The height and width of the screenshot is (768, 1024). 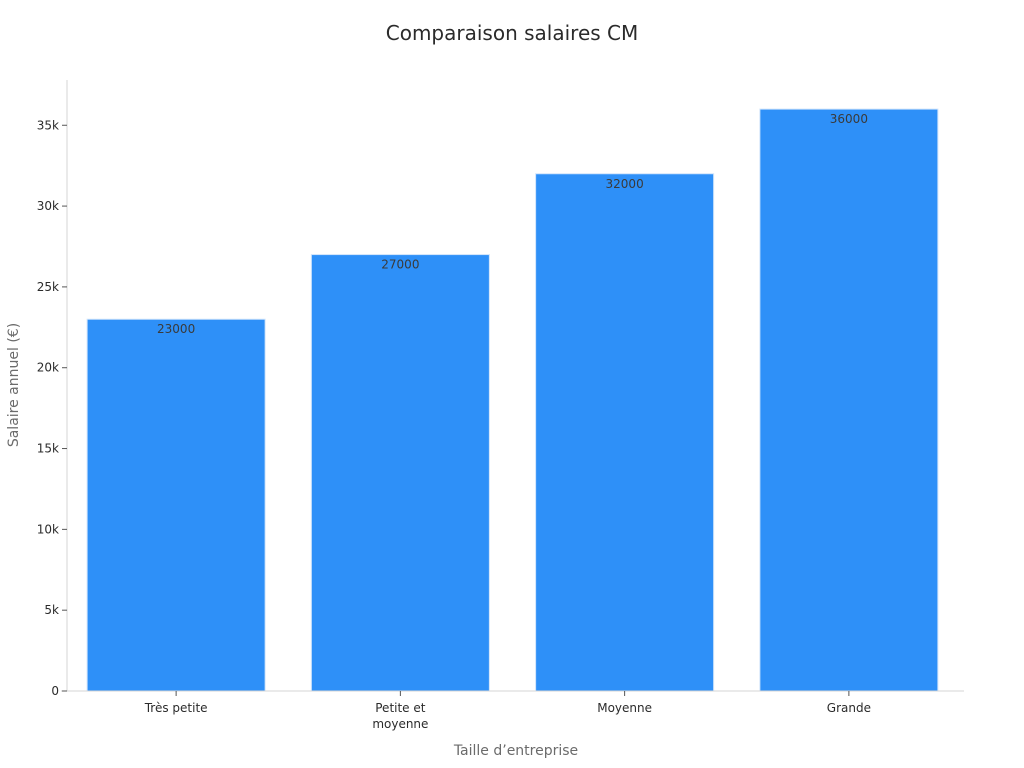 What do you see at coordinates (625, 184) in the screenshot?
I see `data-label: 32000` at bounding box center [625, 184].